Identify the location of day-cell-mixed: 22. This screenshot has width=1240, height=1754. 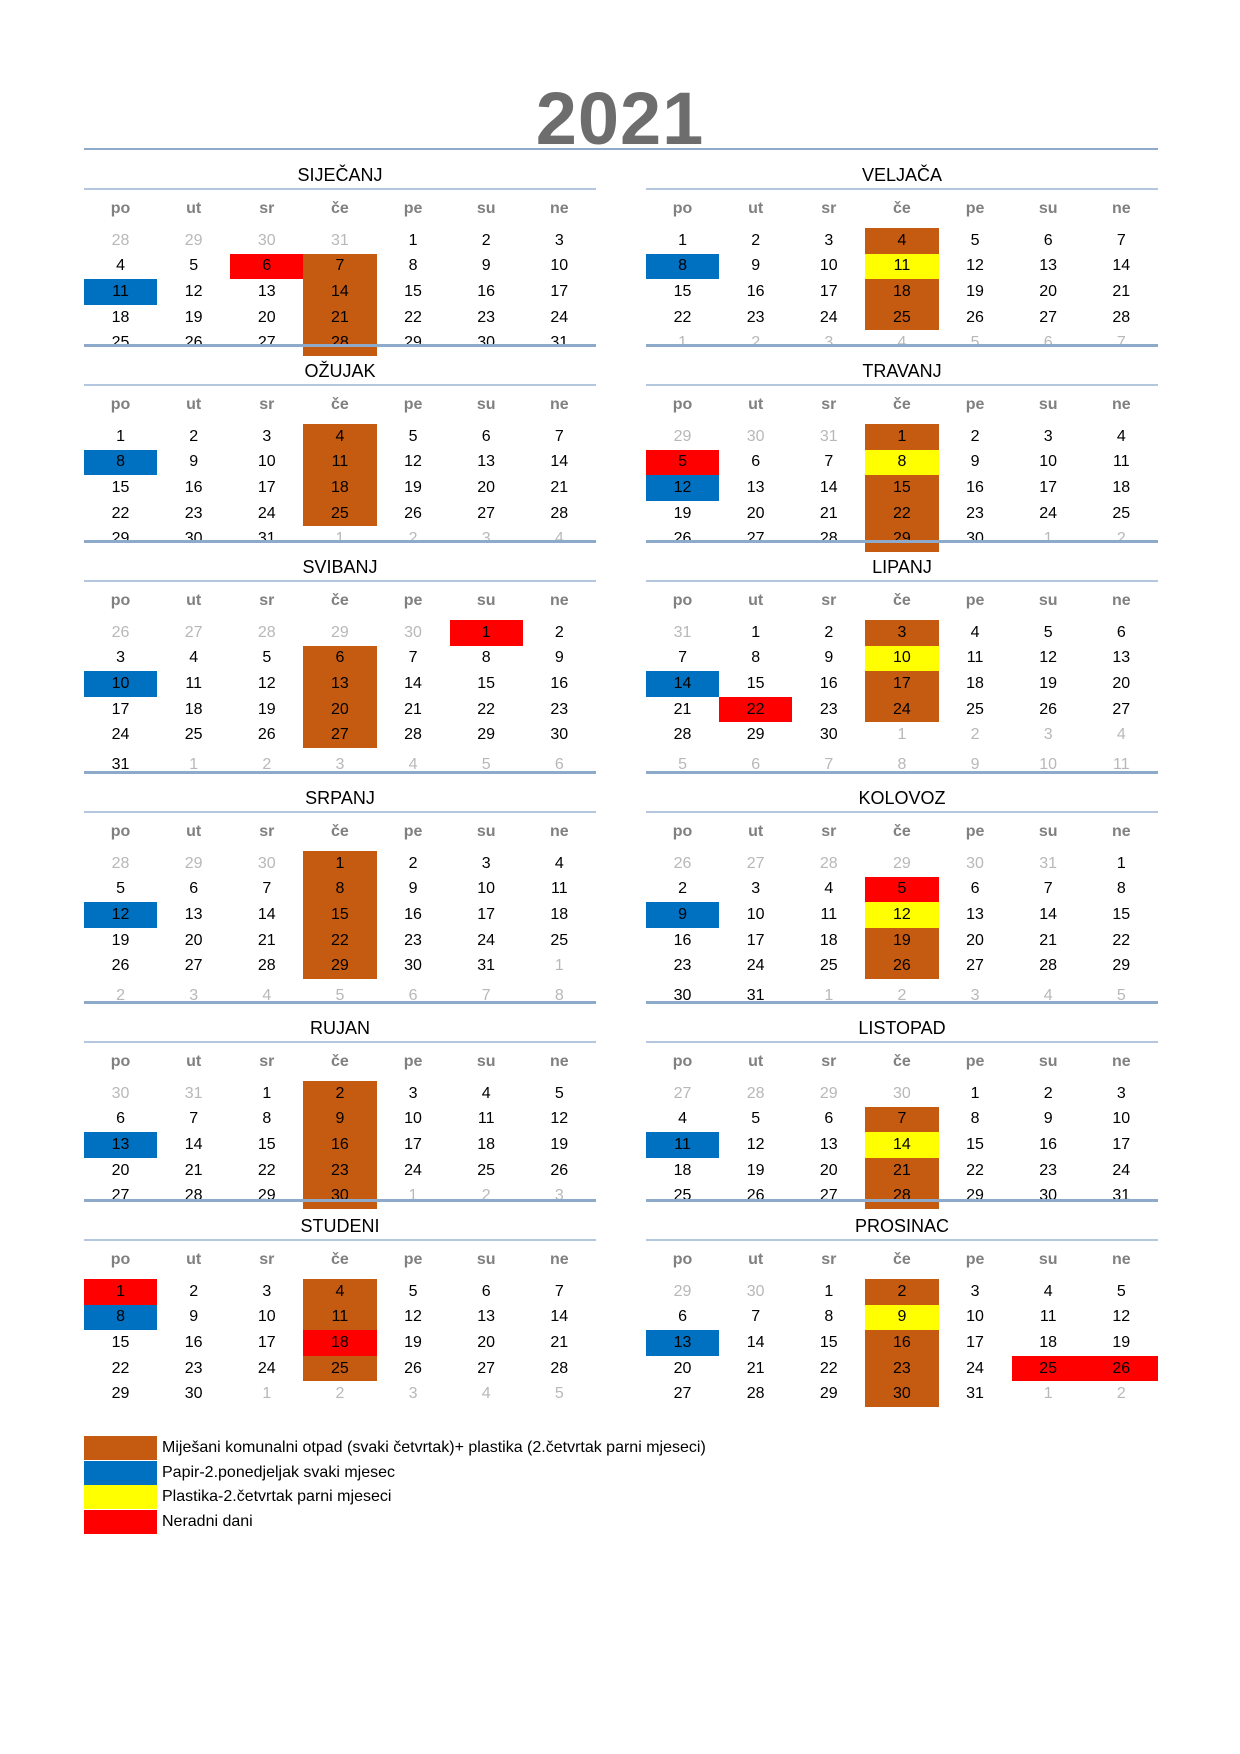
(902, 513).